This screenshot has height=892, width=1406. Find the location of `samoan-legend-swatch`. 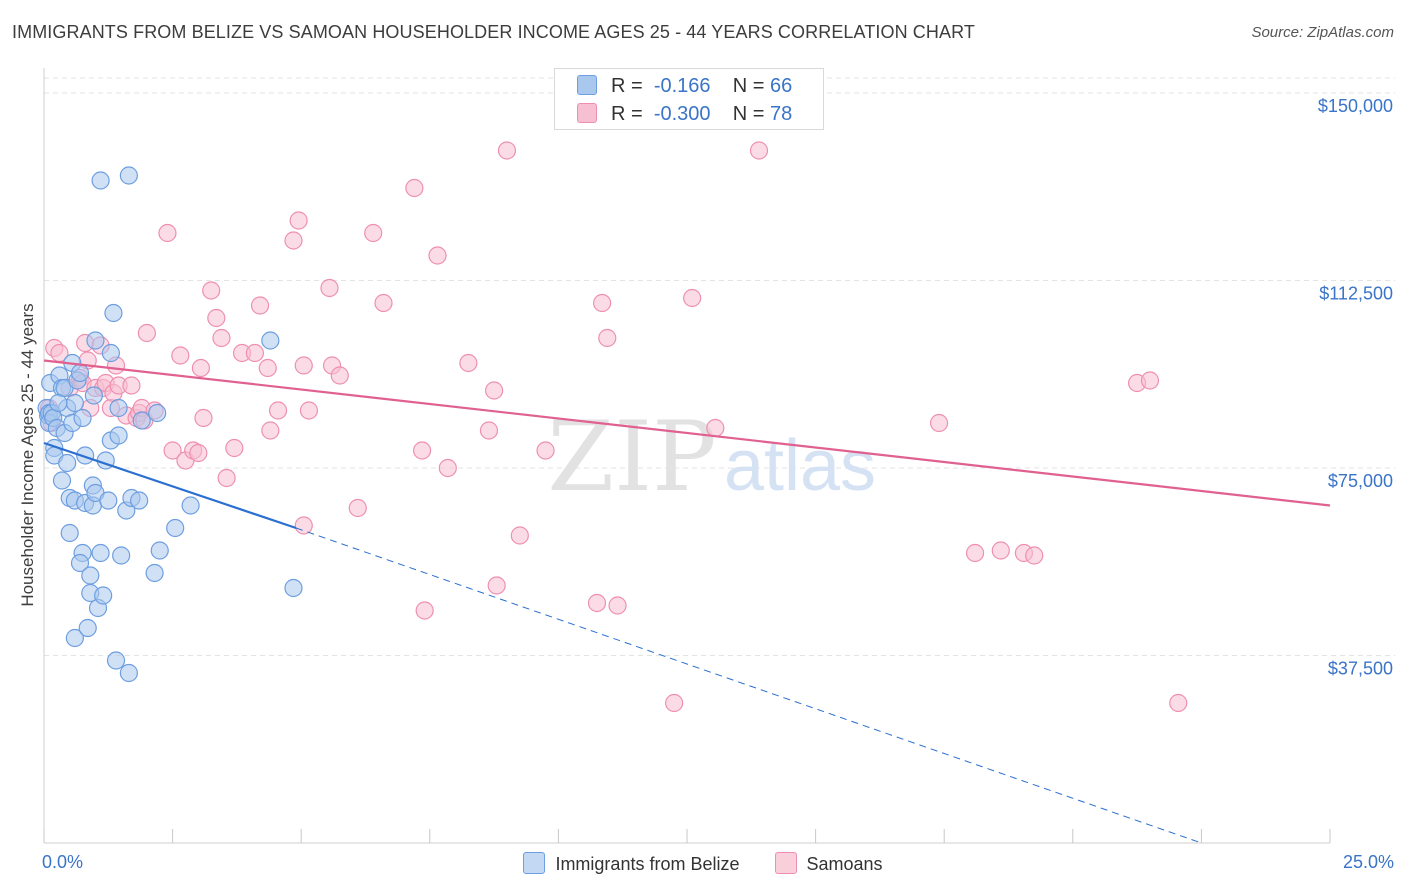

samoan-legend-swatch is located at coordinates (785, 863).